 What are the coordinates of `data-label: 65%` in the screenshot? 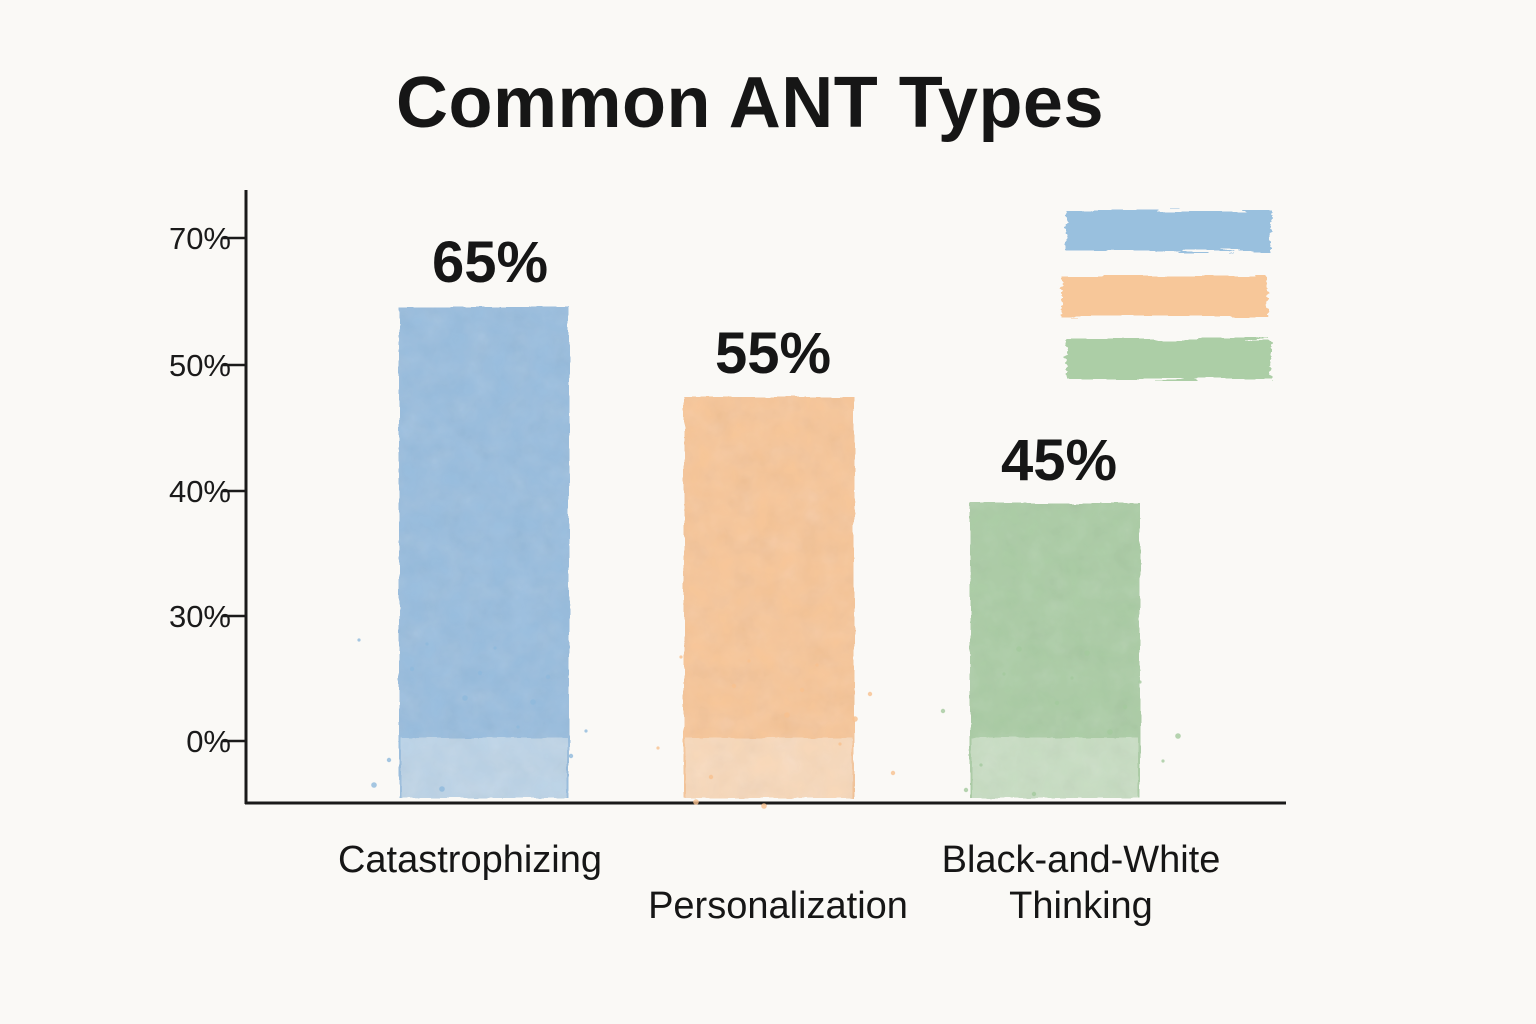 It's located at (490, 262).